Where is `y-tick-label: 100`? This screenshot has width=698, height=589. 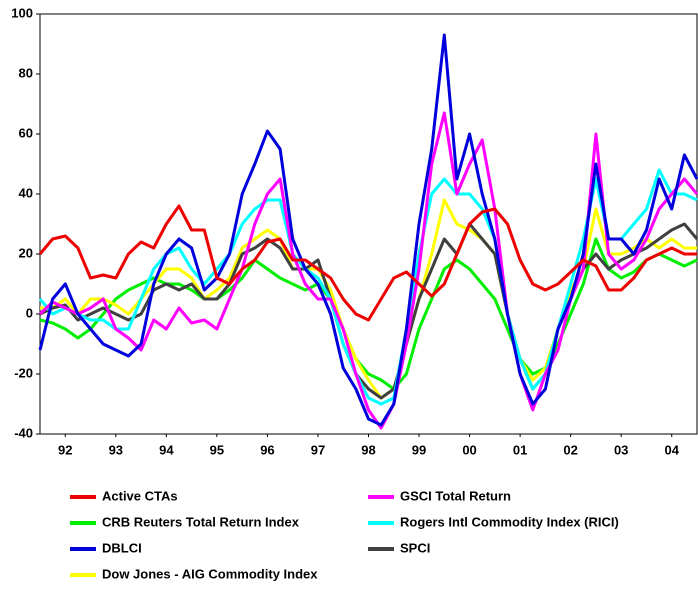 y-tick-label: 100 is located at coordinates (22, 12).